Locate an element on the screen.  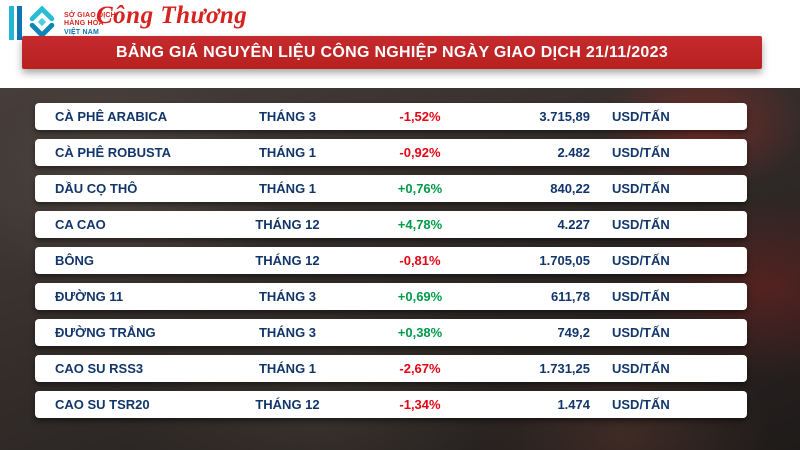
price-value: 4.227 is located at coordinates (573, 224).